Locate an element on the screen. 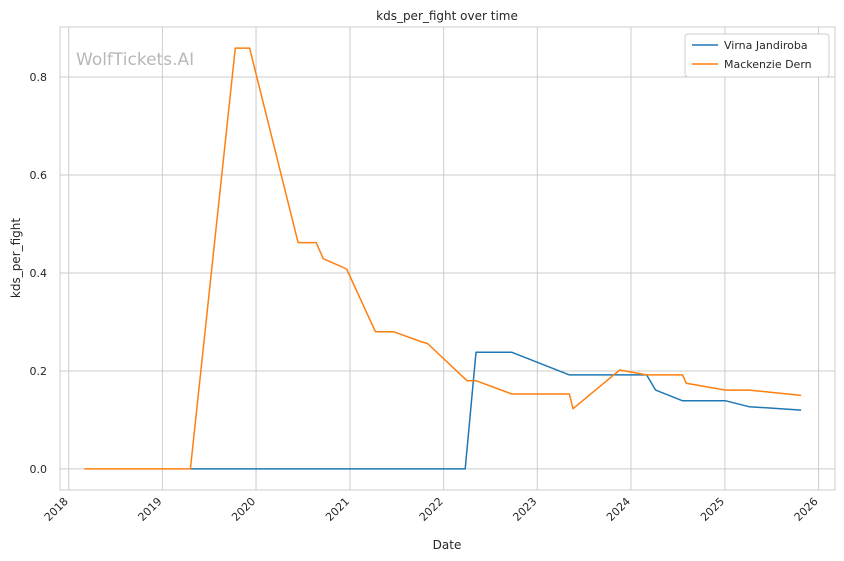 The width and height of the screenshot is (844, 561). legend-box is located at coordinates (757, 55).